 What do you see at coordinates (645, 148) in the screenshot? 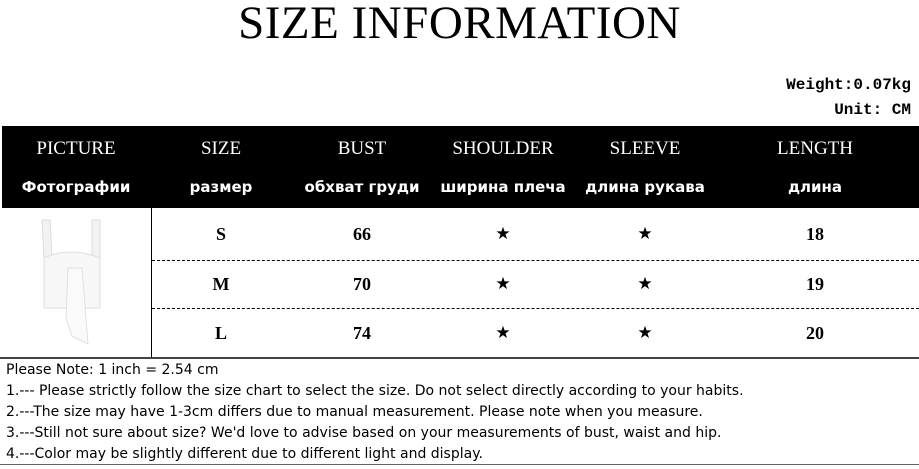
I see `col-sleeve: SLEEVE` at bounding box center [645, 148].